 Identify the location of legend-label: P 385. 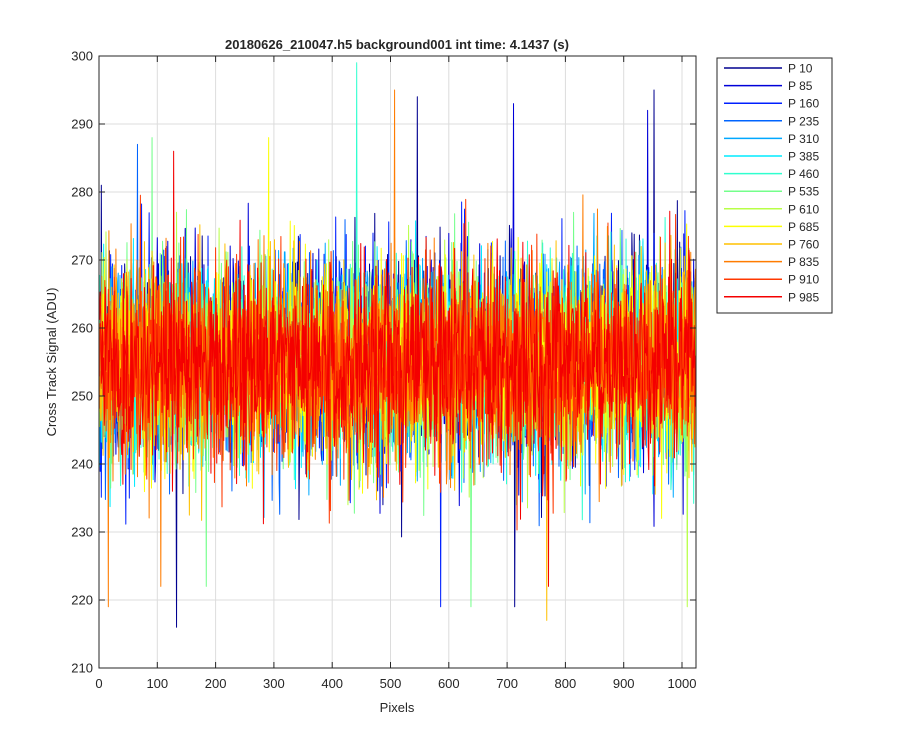
(803, 157).